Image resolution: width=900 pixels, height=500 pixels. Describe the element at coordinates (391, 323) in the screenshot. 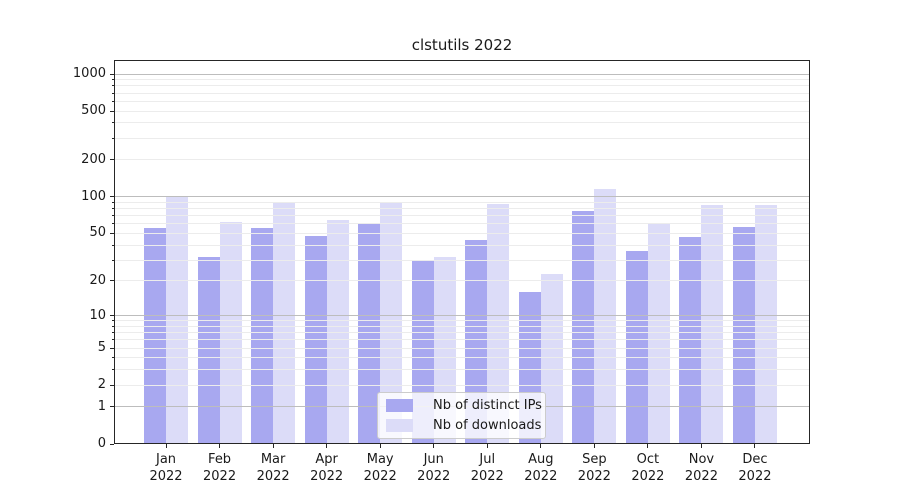

I see `bar-downloads-may` at that location.